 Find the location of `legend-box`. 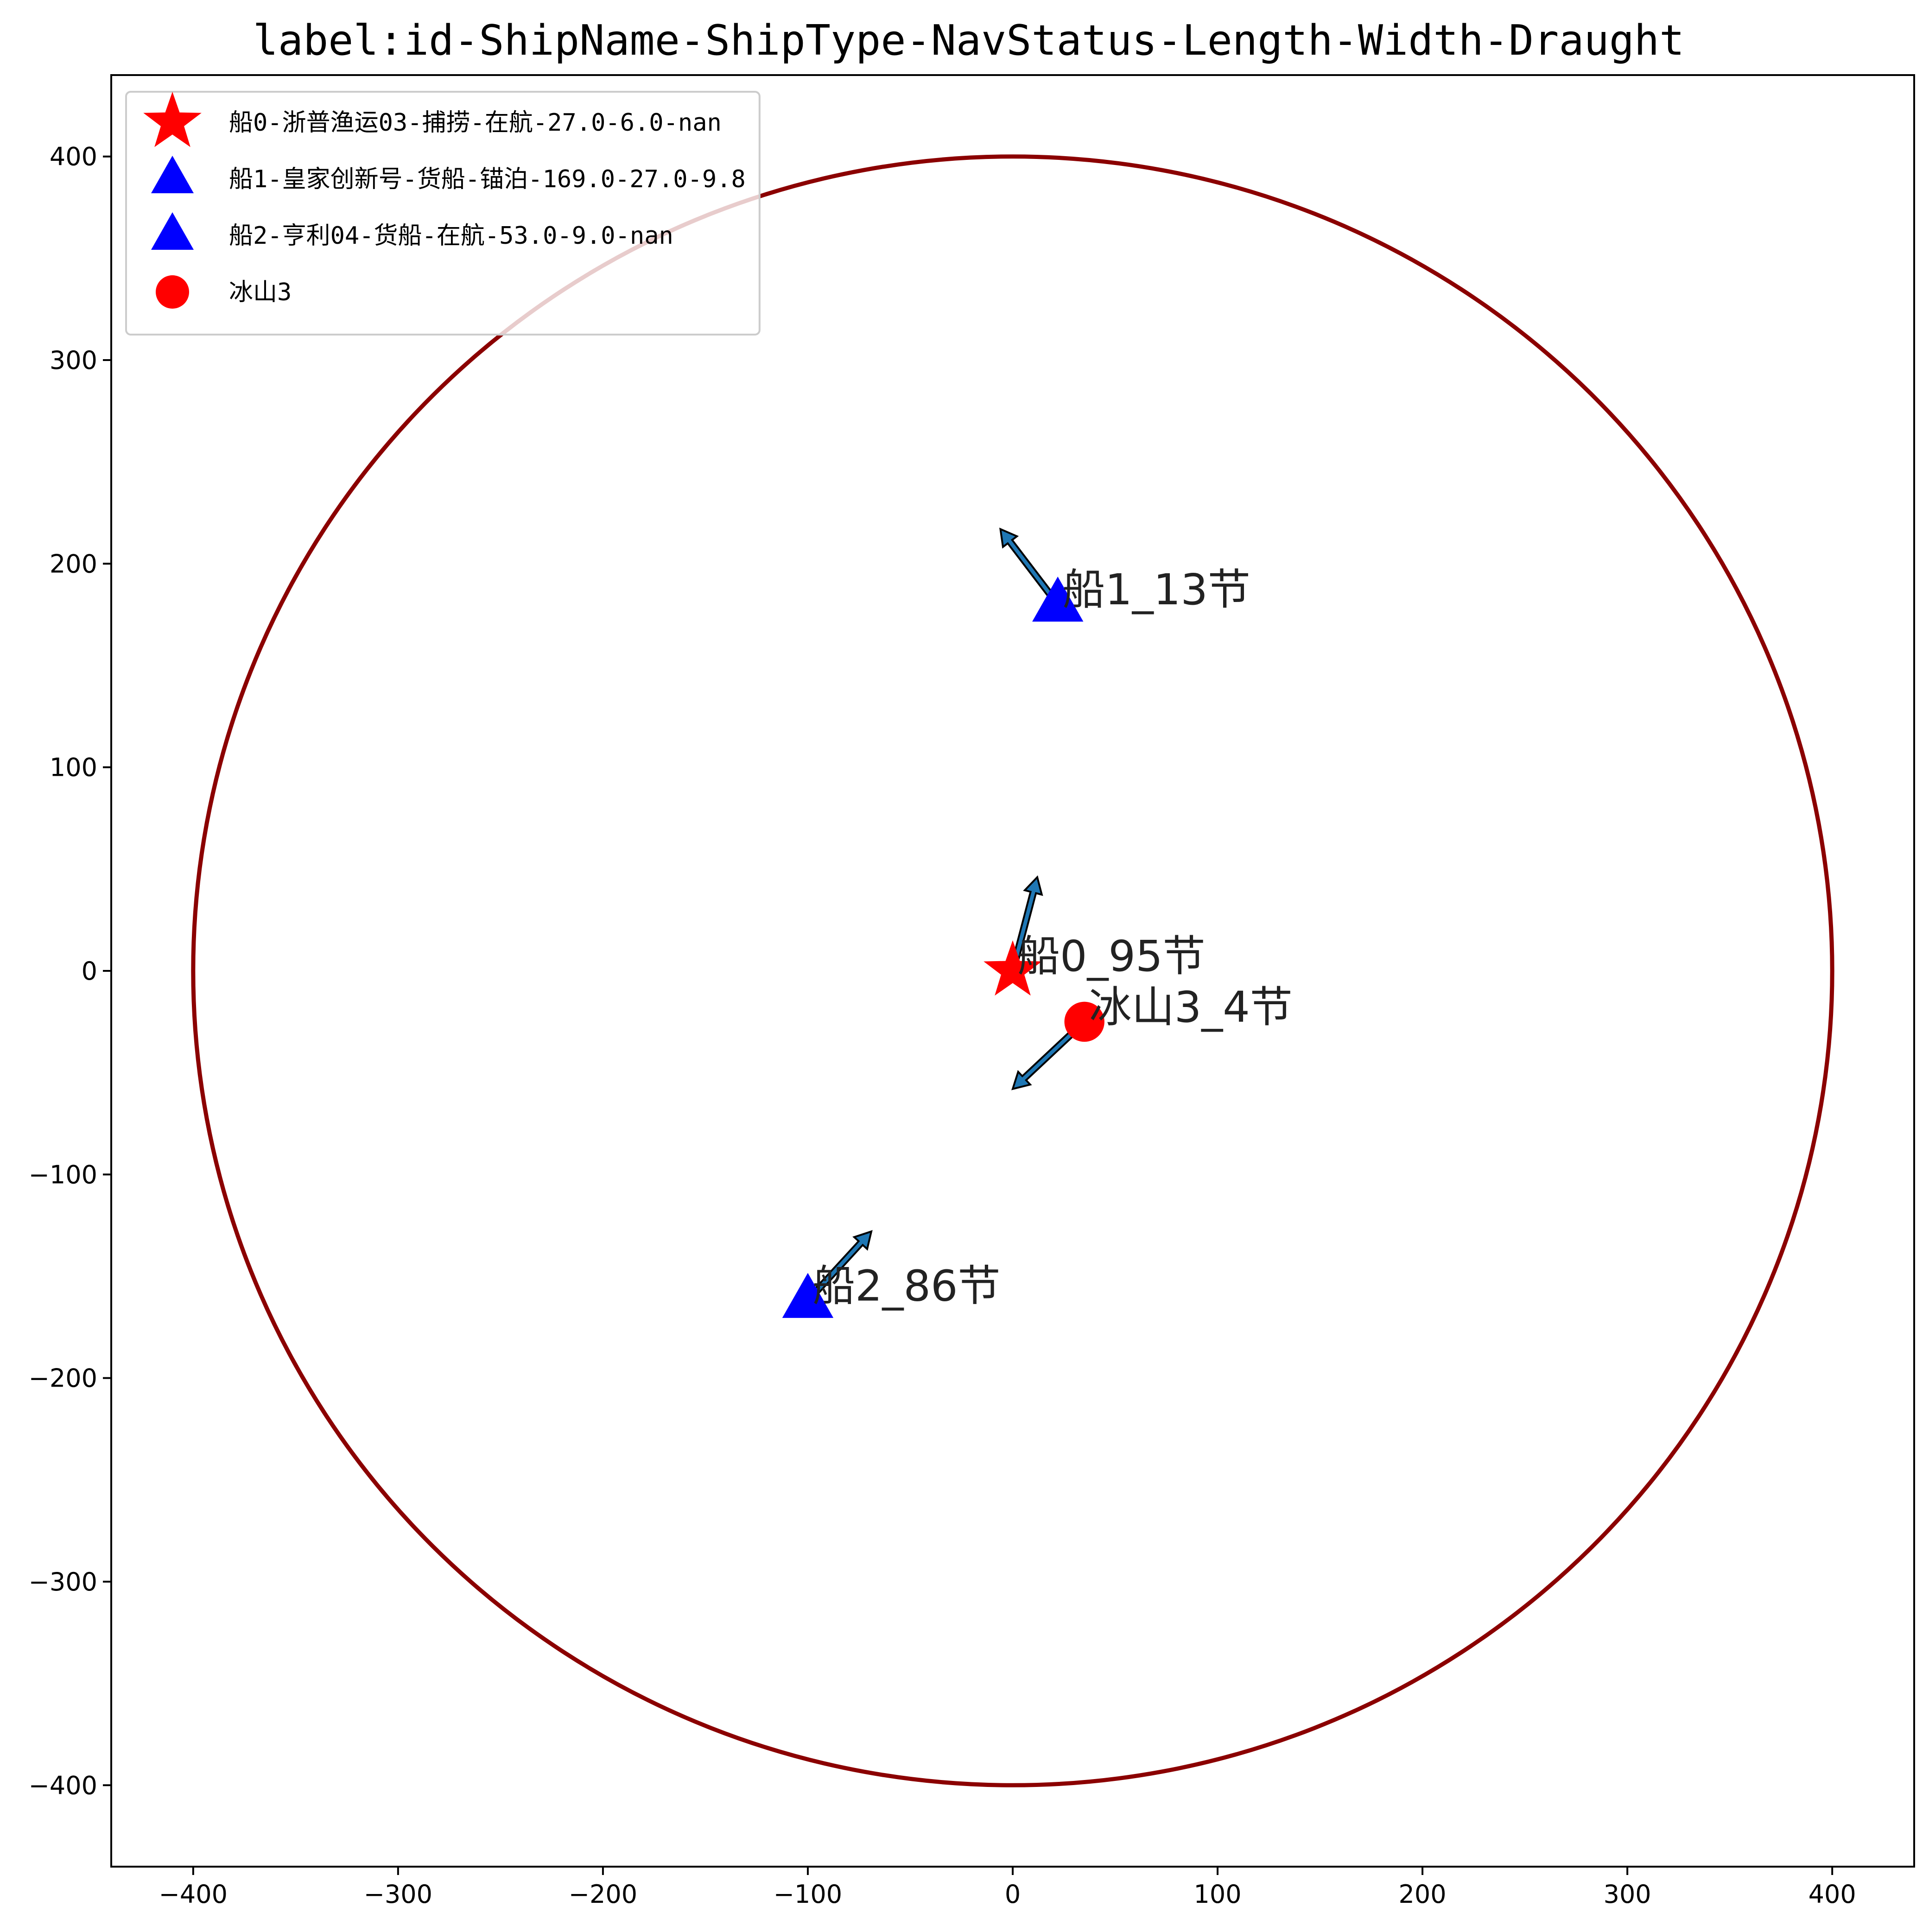

legend-box is located at coordinates (443, 213).